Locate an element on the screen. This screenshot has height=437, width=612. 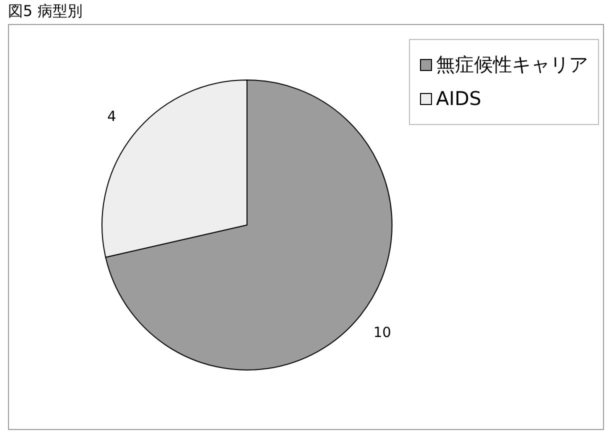
data-label: 10 is located at coordinates (382, 332).